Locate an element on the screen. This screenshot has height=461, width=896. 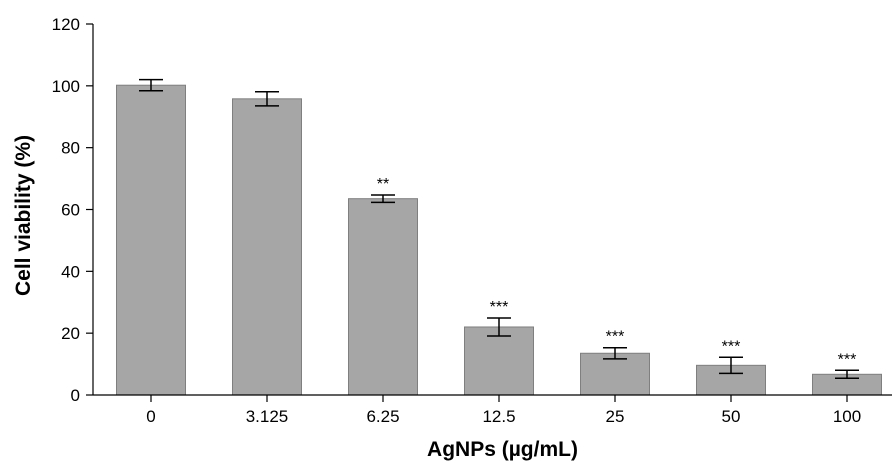
x-tick-label-3: 12.5 is located at coordinates (498, 416).